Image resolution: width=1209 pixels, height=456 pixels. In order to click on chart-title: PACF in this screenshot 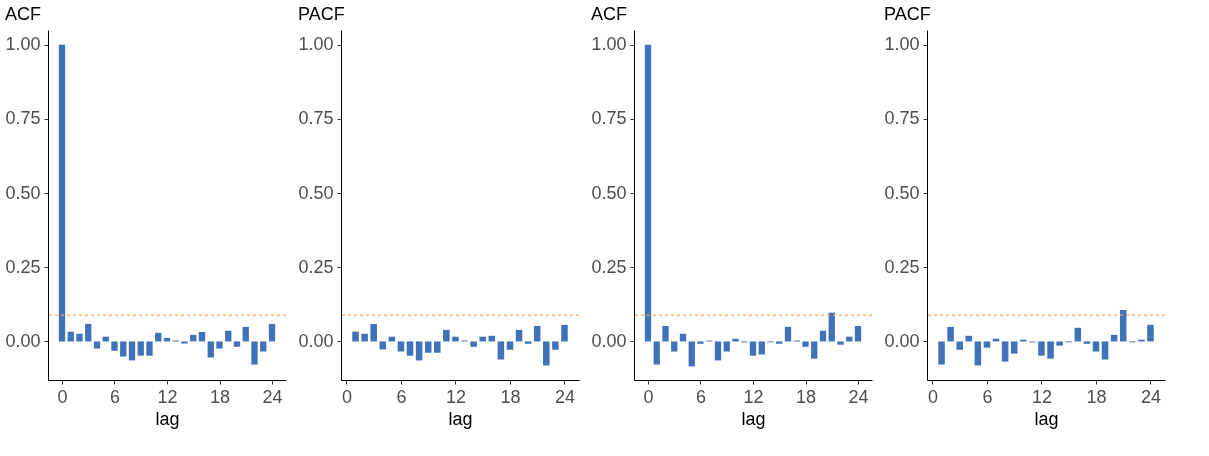, I will do `click(907, 14)`.